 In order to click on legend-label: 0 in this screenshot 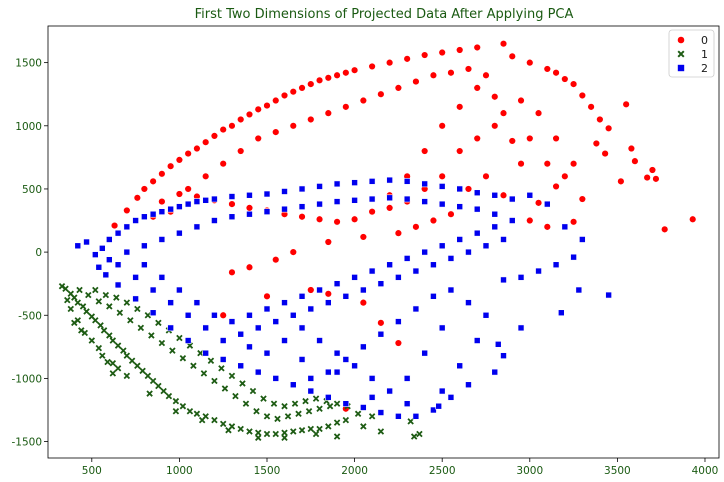, I will do `click(704, 40)`.